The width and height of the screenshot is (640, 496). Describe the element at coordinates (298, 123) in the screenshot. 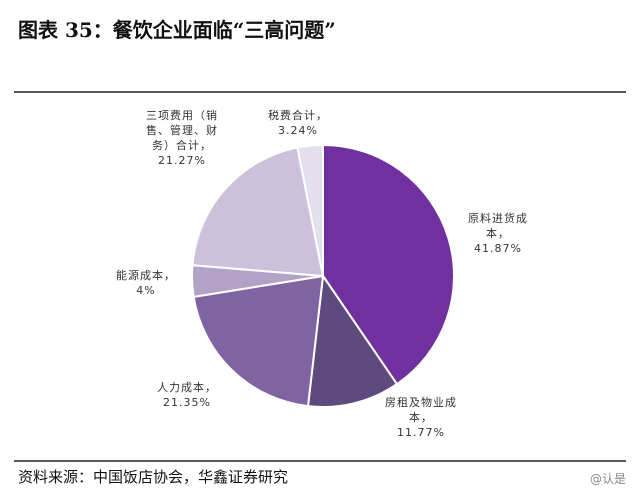

I see `slice-label: 税费合计， 3.24%` at that location.